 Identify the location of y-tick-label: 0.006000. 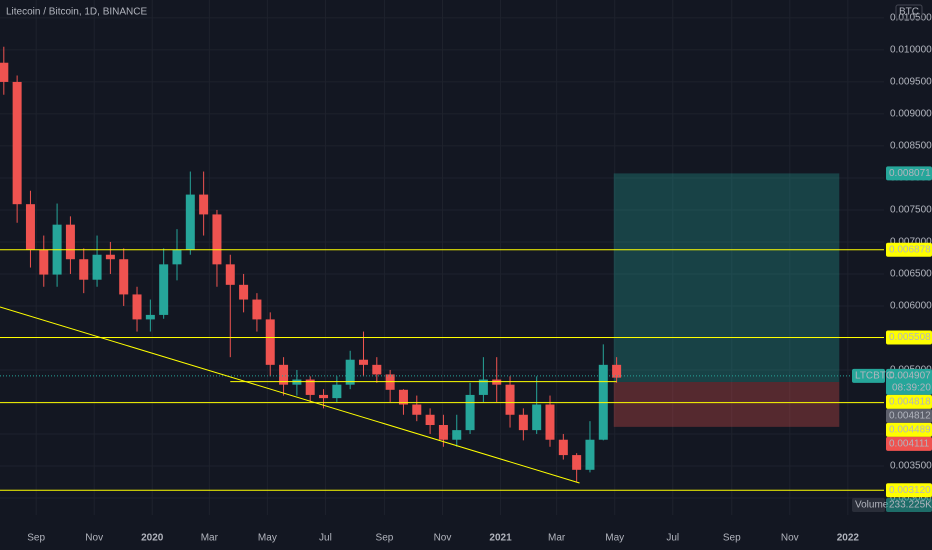
(911, 306).